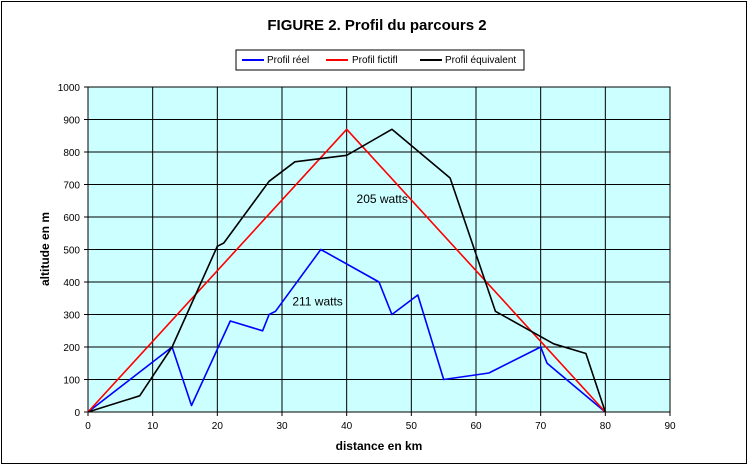  Describe the element at coordinates (379, 446) in the screenshot. I see `x-axis-title: distance en km` at that location.